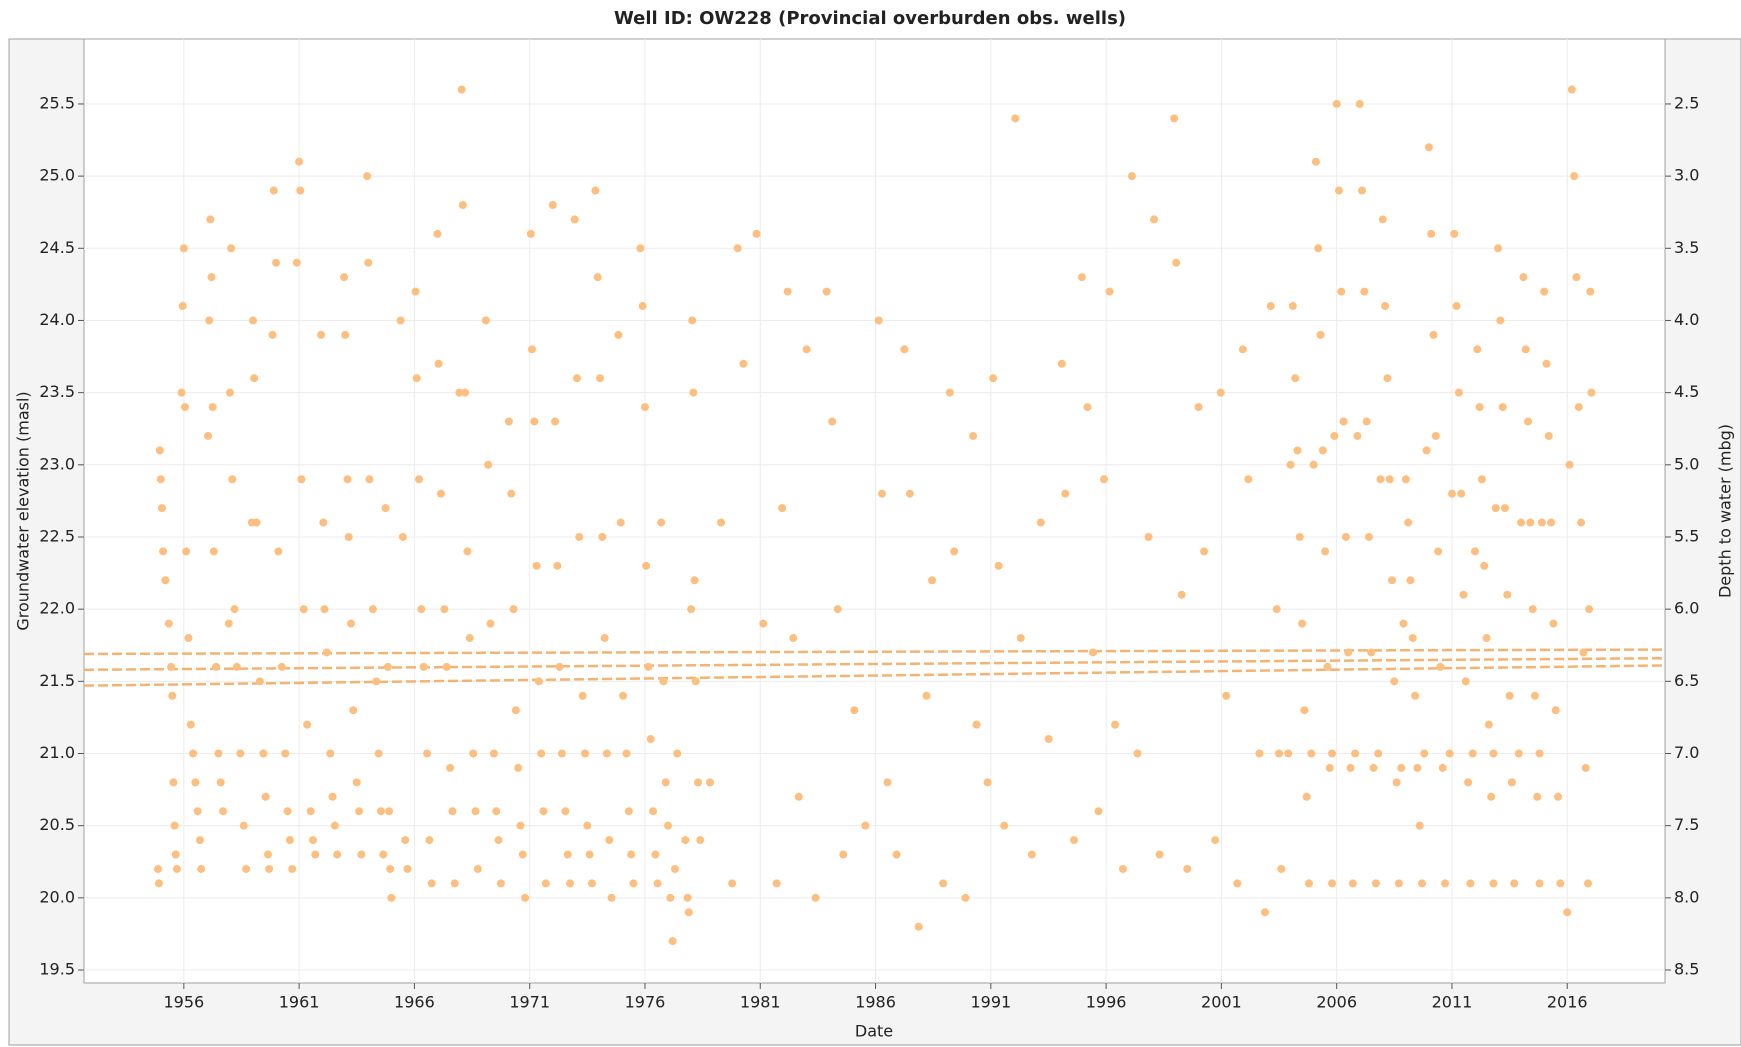 Image resolution: width=1741 pixels, height=1047 pixels. I want to click on y2-tick-label: 6.5, so click(1686, 680).